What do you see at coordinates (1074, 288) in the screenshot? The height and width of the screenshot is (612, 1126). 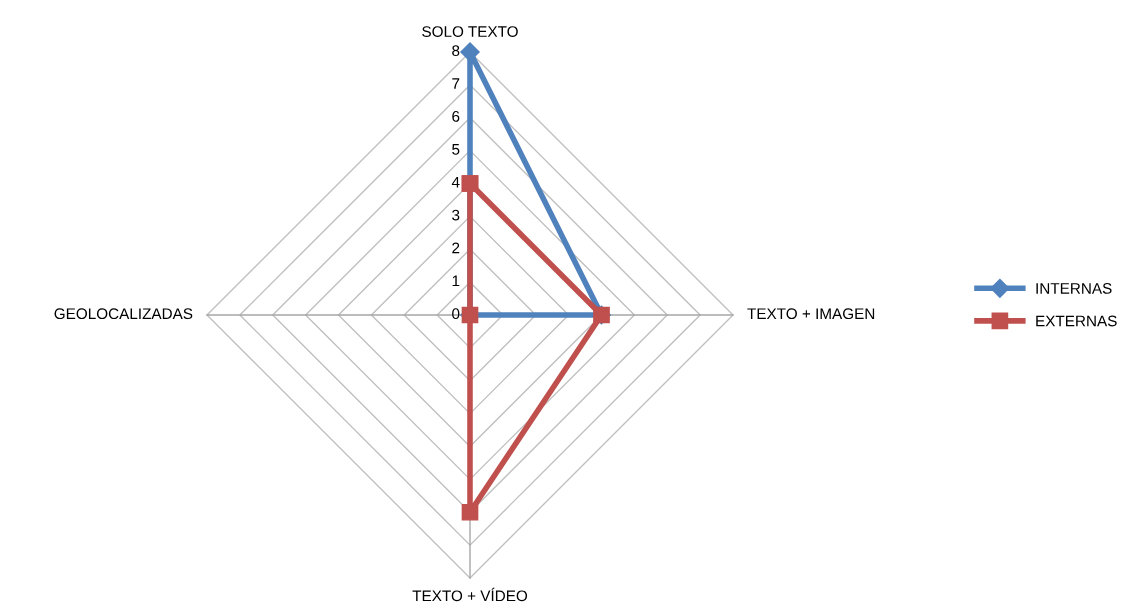 I see `legend-label: INTERNAS` at bounding box center [1074, 288].